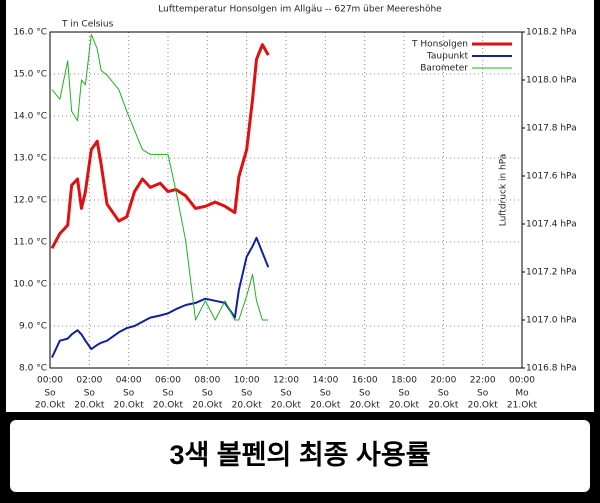 The width and height of the screenshot is (600, 503). Describe the element at coordinates (504, 190) in the screenshot. I see `y2-axis-label: Luftdruck in hPa` at that location.